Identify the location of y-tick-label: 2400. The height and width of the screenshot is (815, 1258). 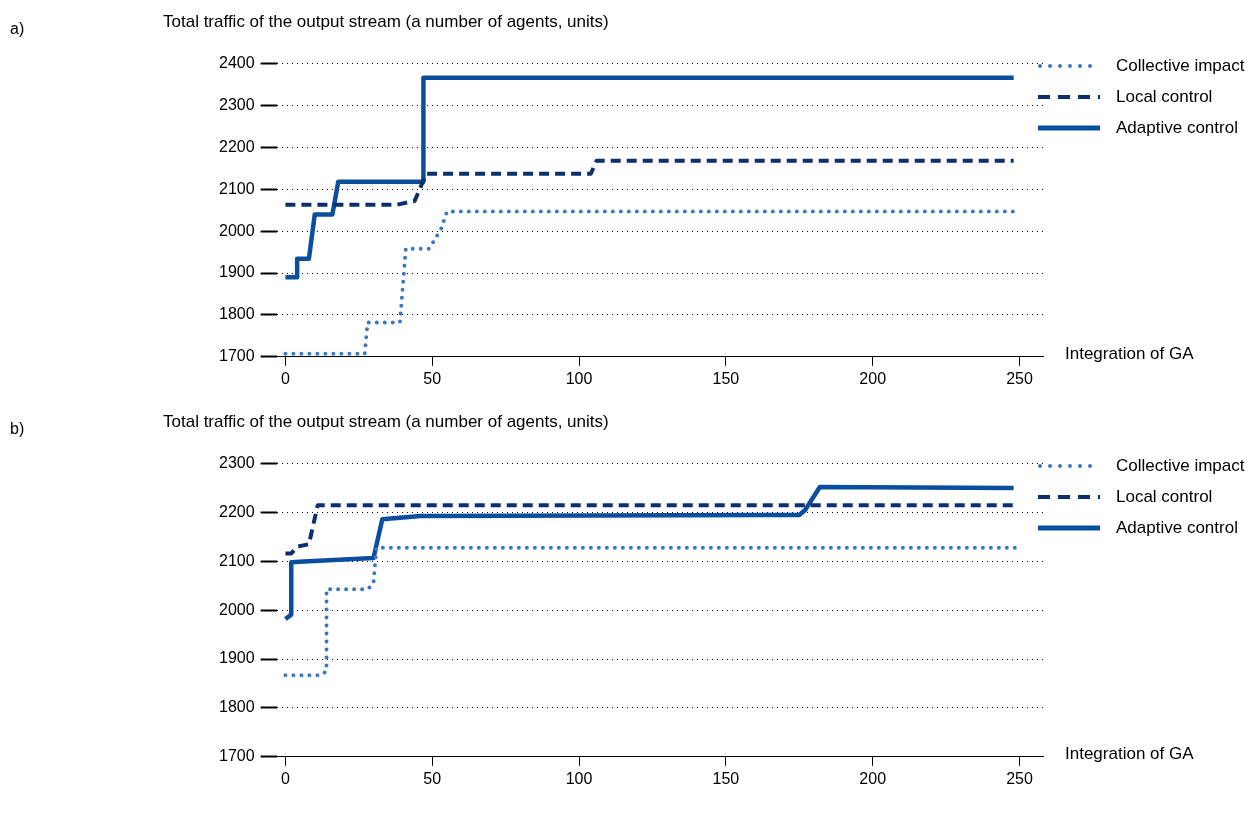
(237, 63).